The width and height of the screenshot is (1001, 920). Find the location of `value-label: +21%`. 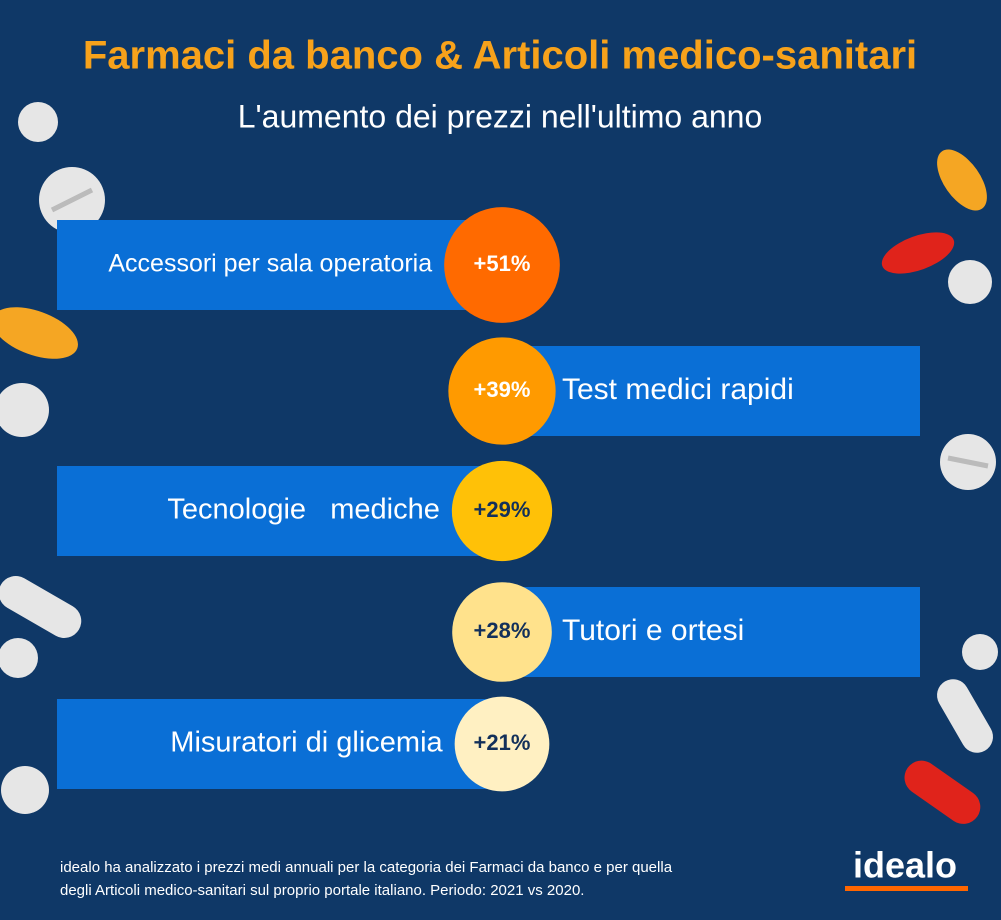

value-label: +21% is located at coordinates (502, 742).